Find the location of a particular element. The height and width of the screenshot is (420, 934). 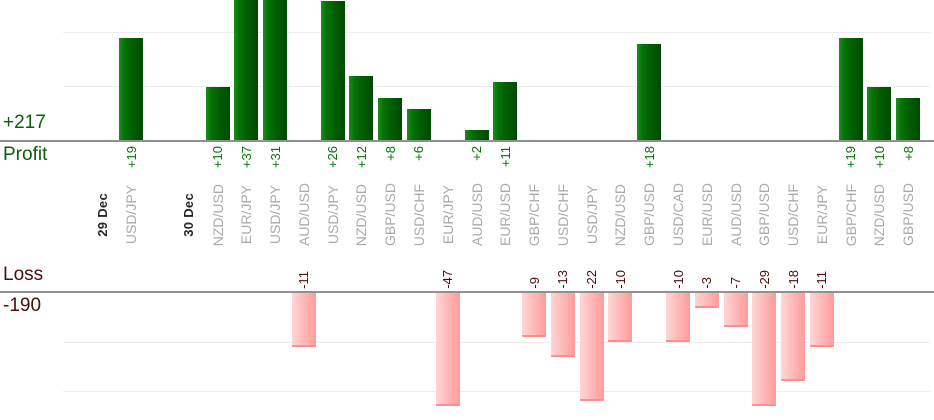

loss-section-label: Loss is located at coordinates (23, 274).